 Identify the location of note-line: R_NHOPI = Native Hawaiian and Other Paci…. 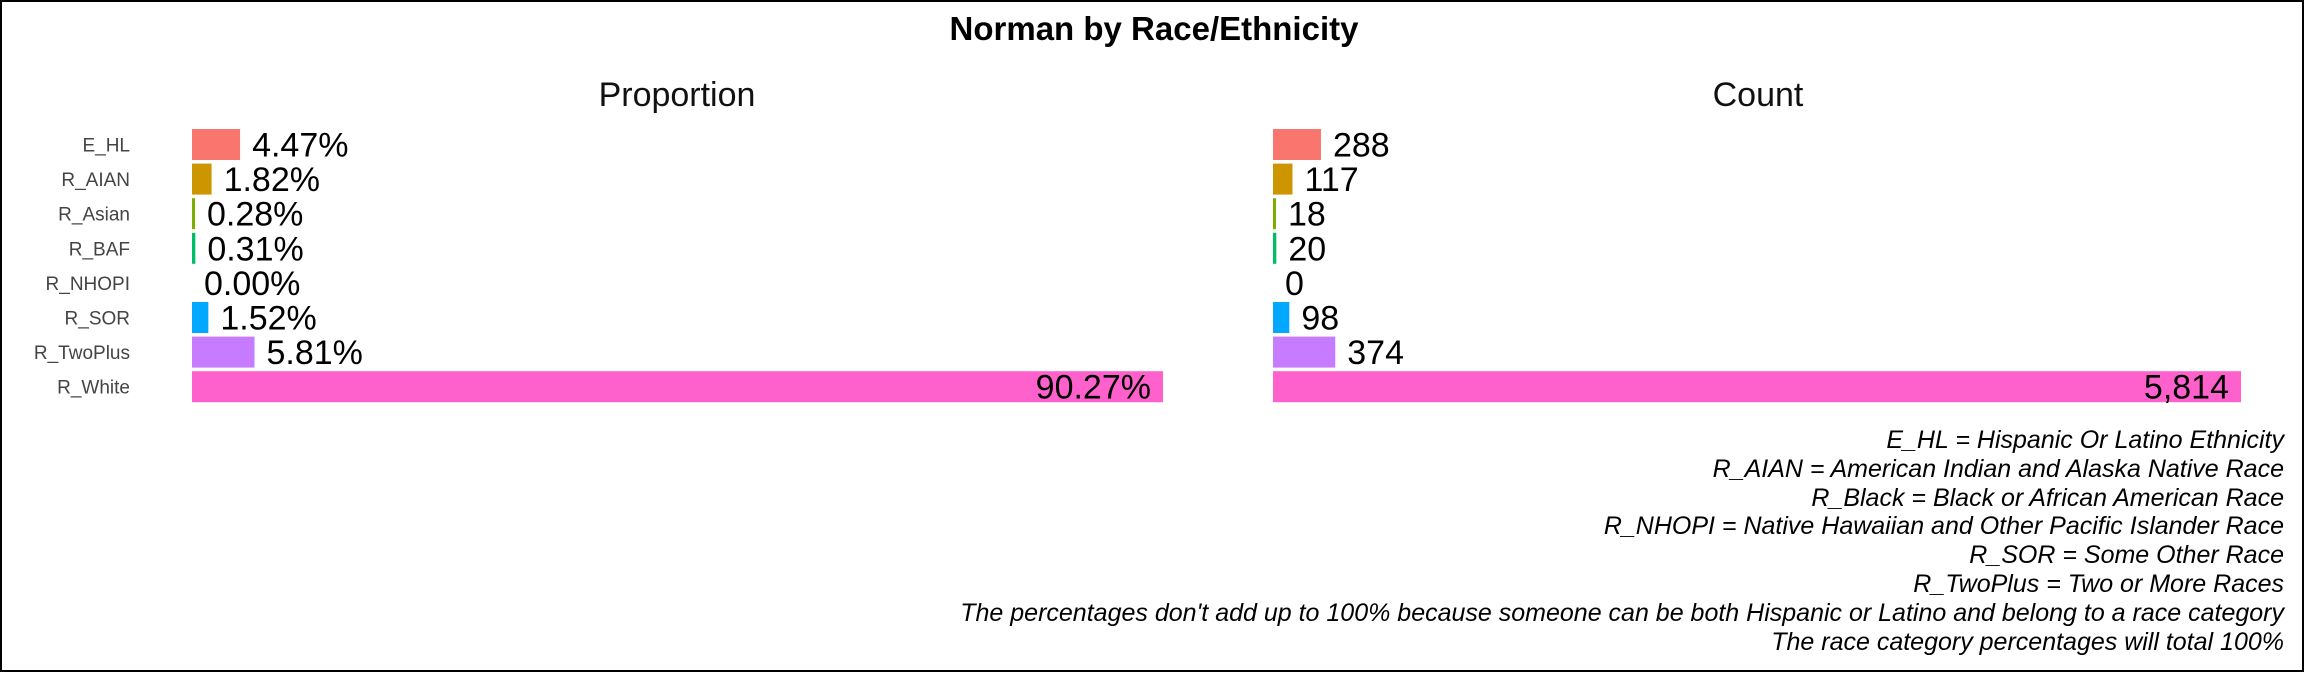
(1943, 526).